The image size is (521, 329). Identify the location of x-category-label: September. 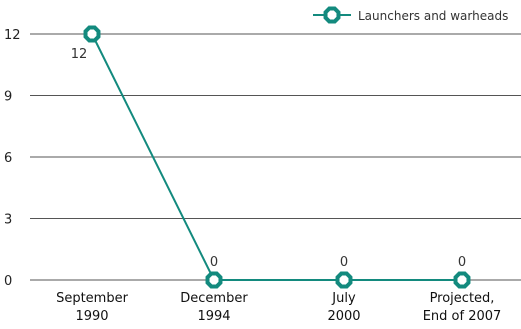
(92, 298).